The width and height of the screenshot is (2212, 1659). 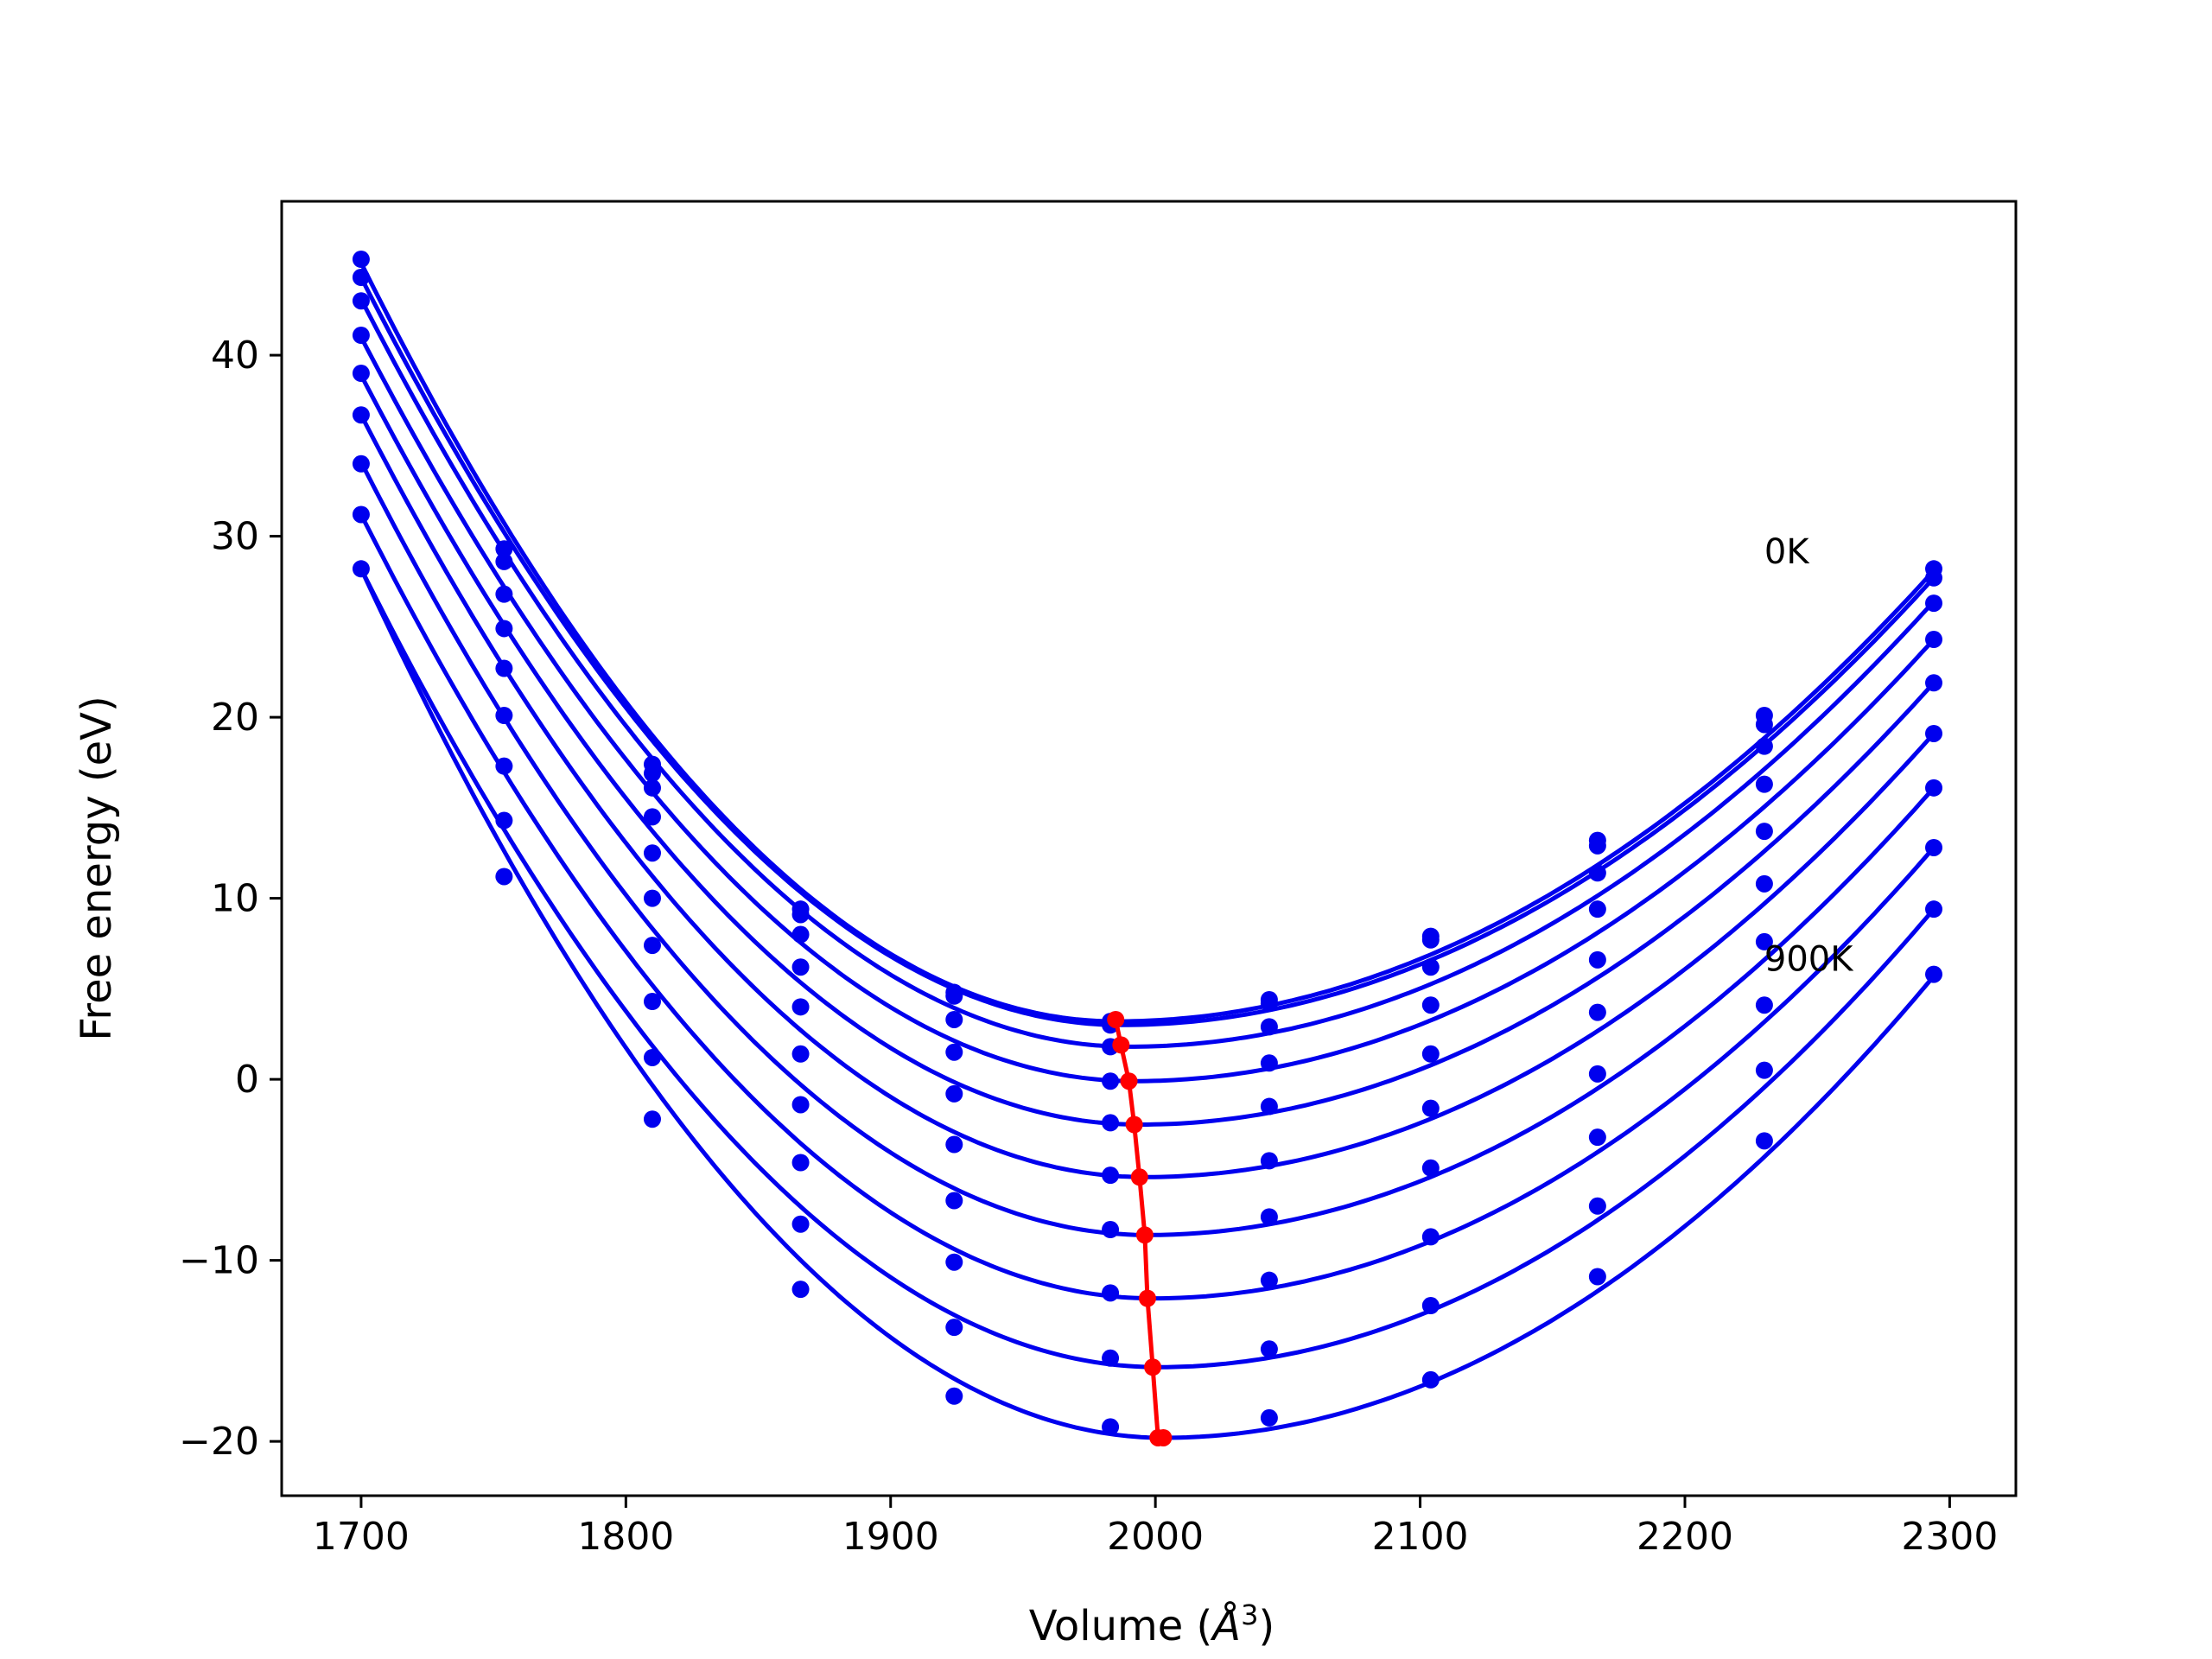 I want to click on minima-path, so click(x=1138, y=1229).